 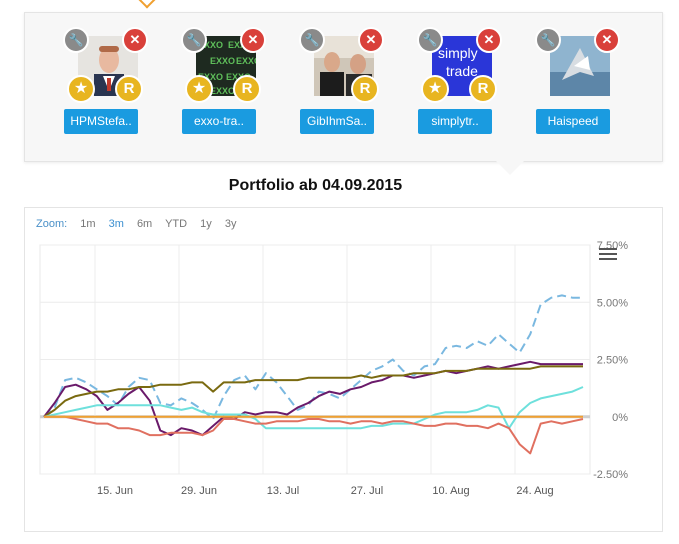 What do you see at coordinates (144, 224) in the screenshot?
I see `zoom-option-6m: 6m` at bounding box center [144, 224].